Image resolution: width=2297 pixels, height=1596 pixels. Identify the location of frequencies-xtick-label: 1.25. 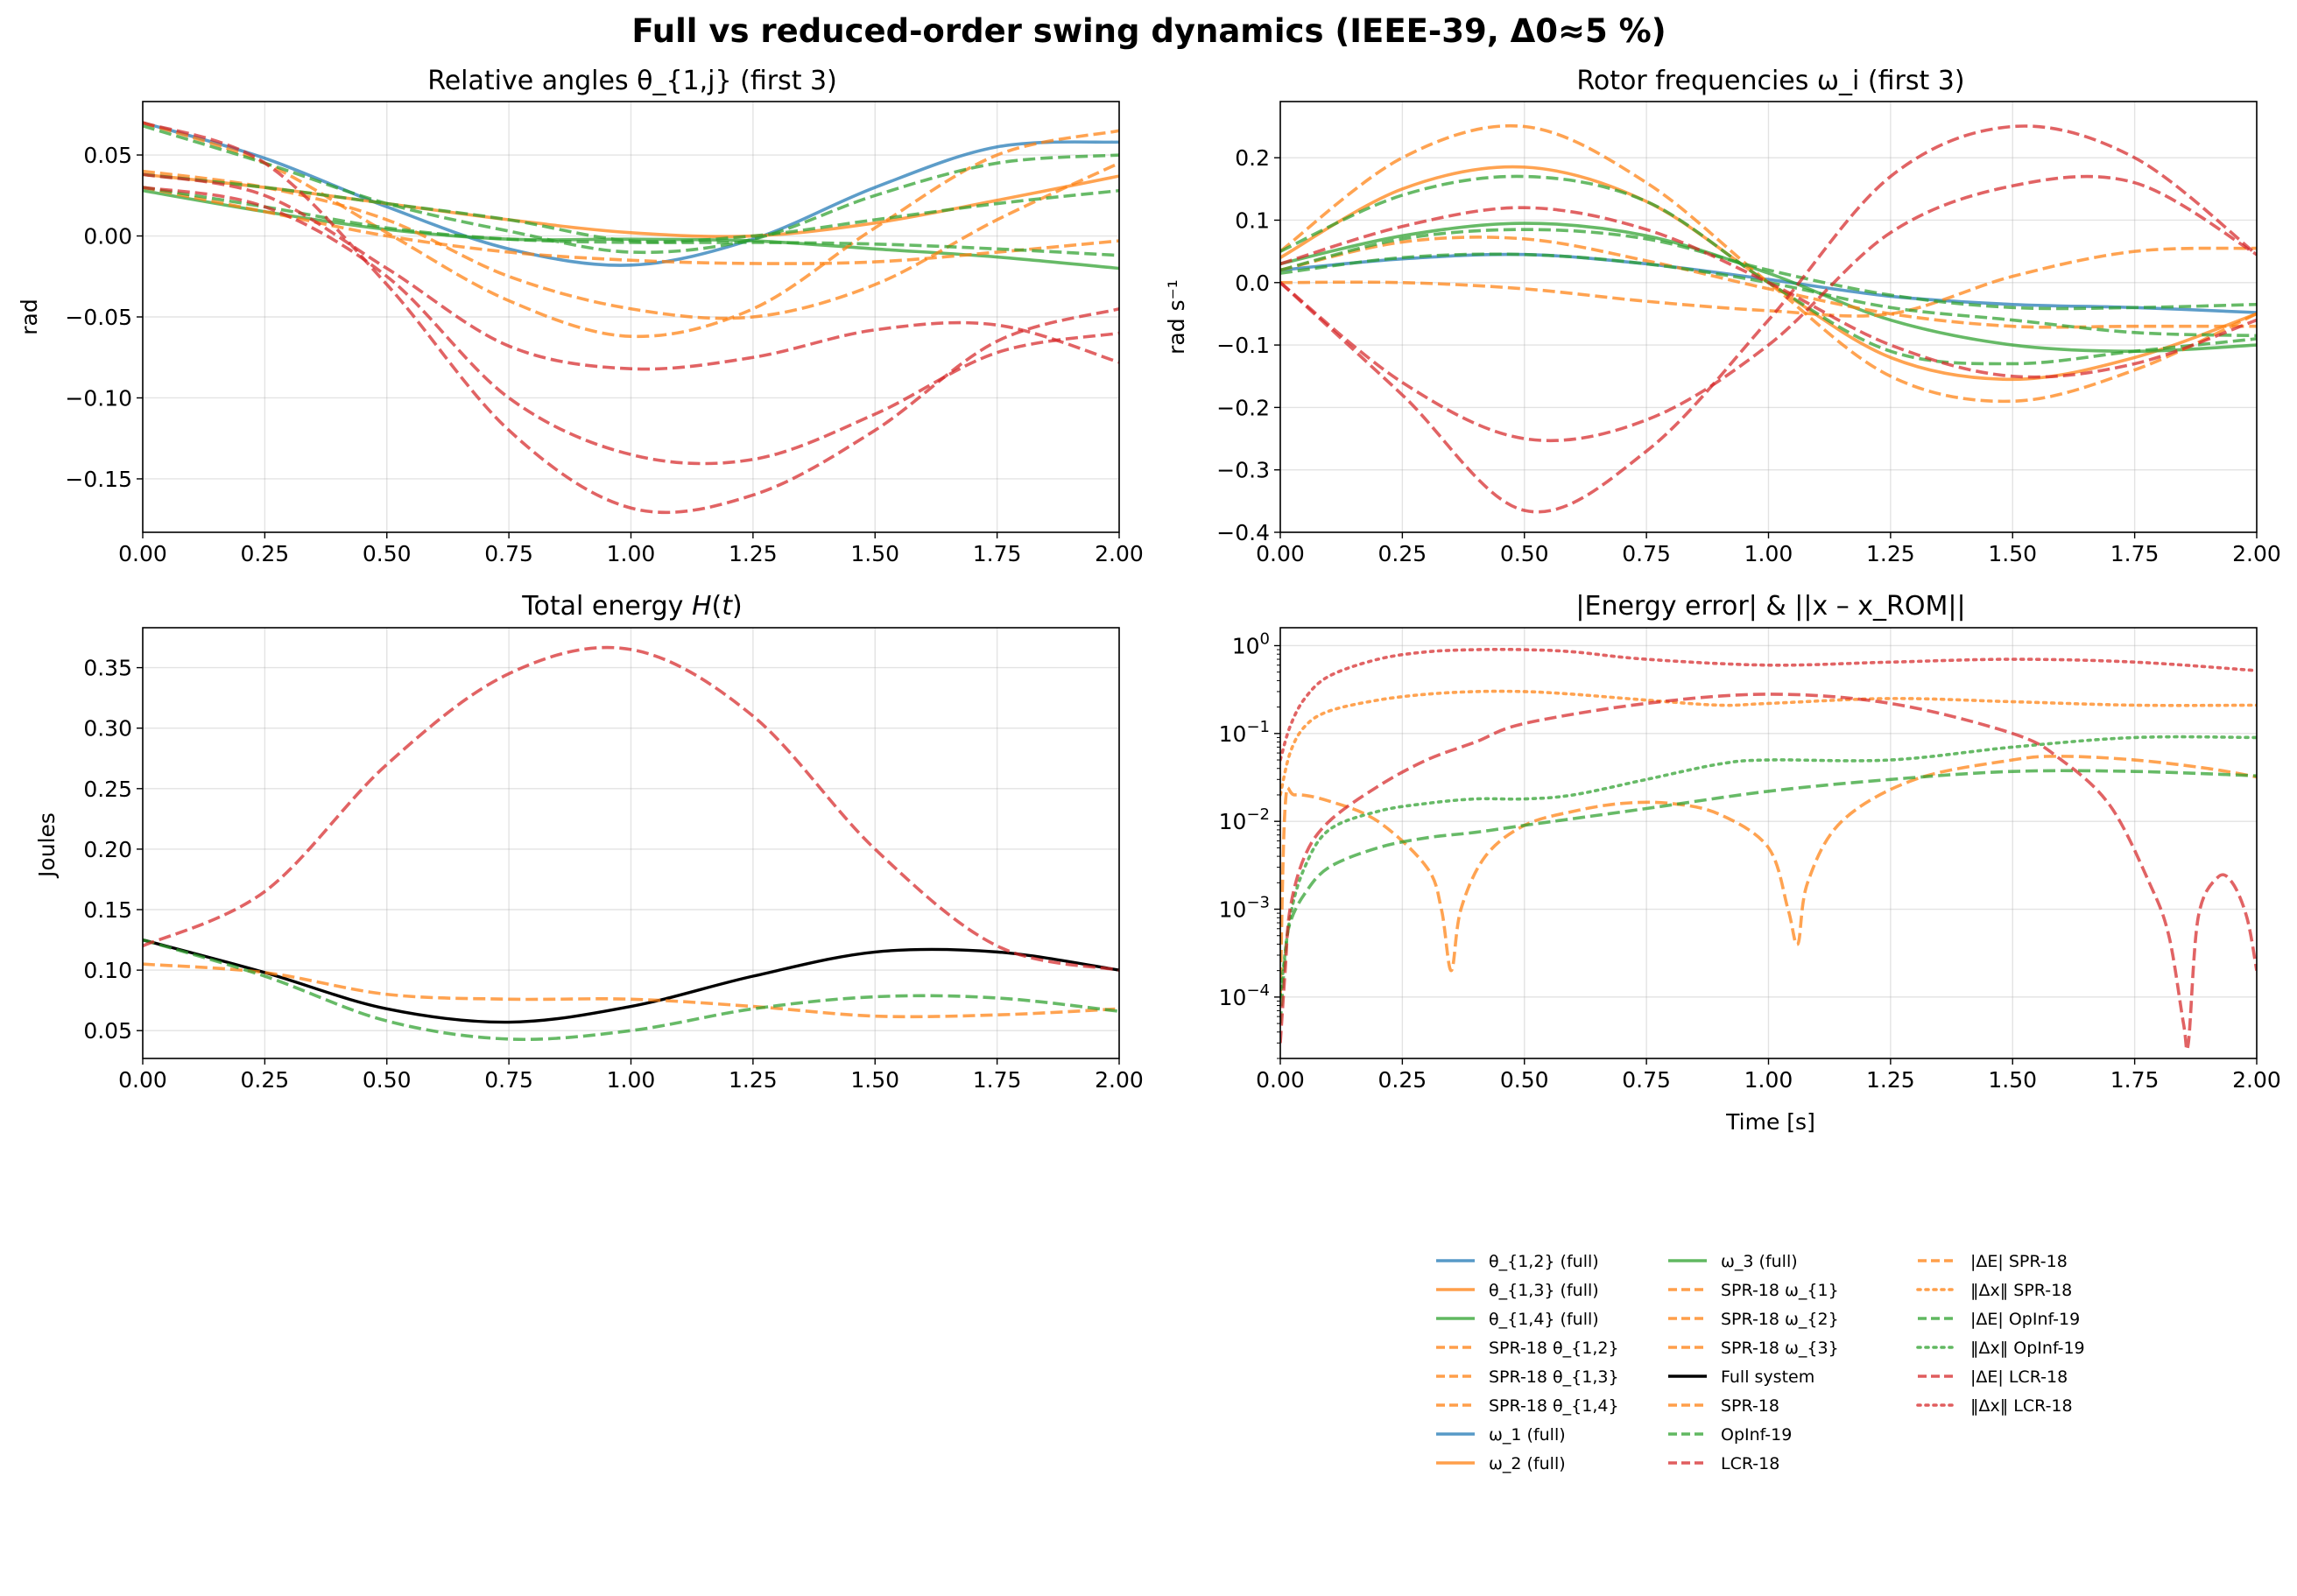
(1890, 553).